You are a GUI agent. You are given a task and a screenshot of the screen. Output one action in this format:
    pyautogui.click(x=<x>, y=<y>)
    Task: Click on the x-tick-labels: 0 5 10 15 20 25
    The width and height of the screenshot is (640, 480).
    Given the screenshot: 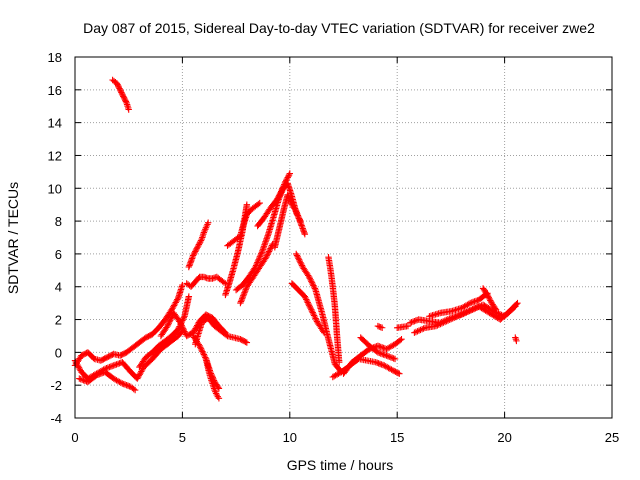 What is the action you would take?
    pyautogui.click(x=345, y=437)
    